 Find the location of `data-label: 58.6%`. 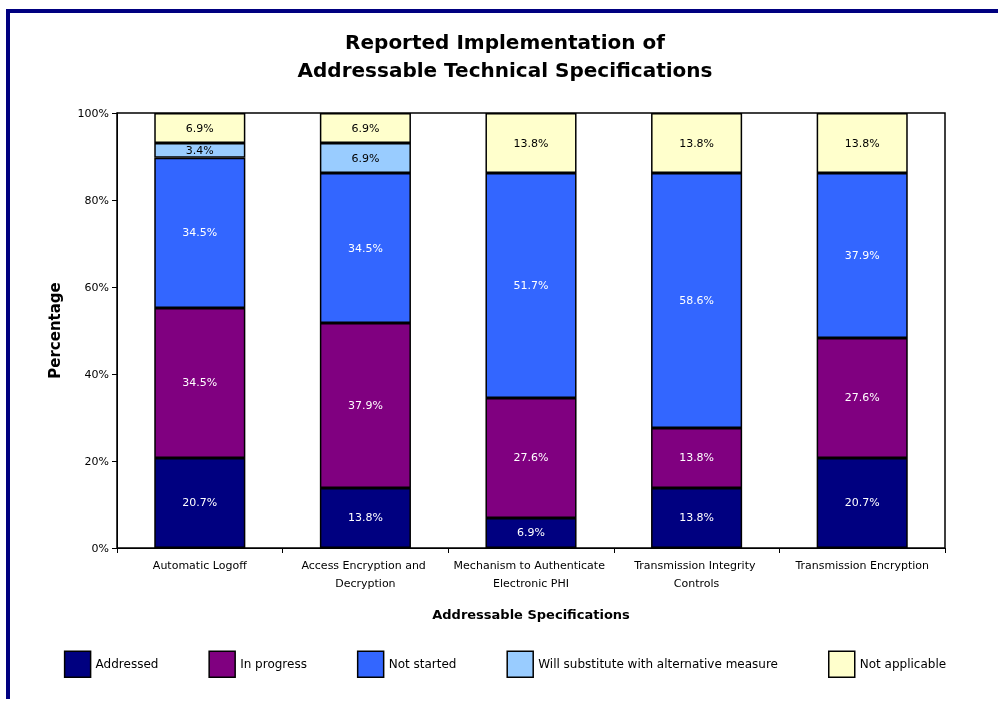

data-label: 58.6% is located at coordinates (697, 300).